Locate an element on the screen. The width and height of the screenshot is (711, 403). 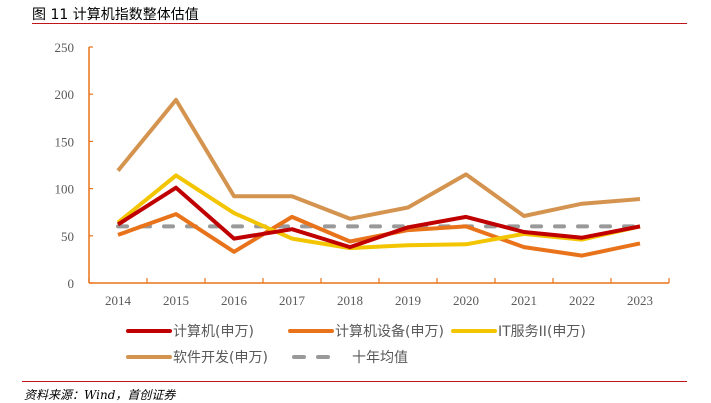
legend-label: 计算机设备(申万) is located at coordinates (389, 331).